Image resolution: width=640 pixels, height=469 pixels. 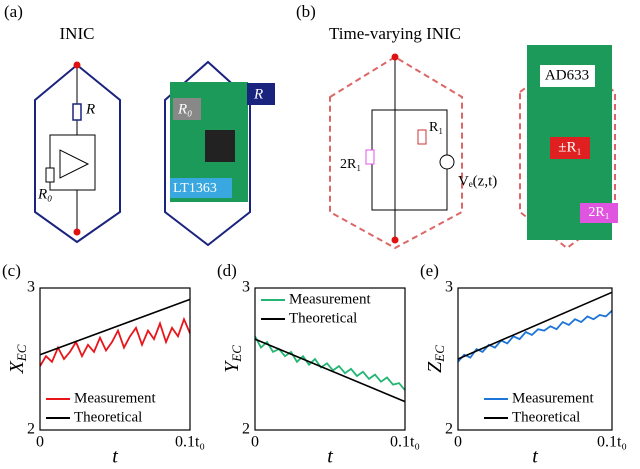 I want to click on panel-label: (e), so click(x=429, y=270).